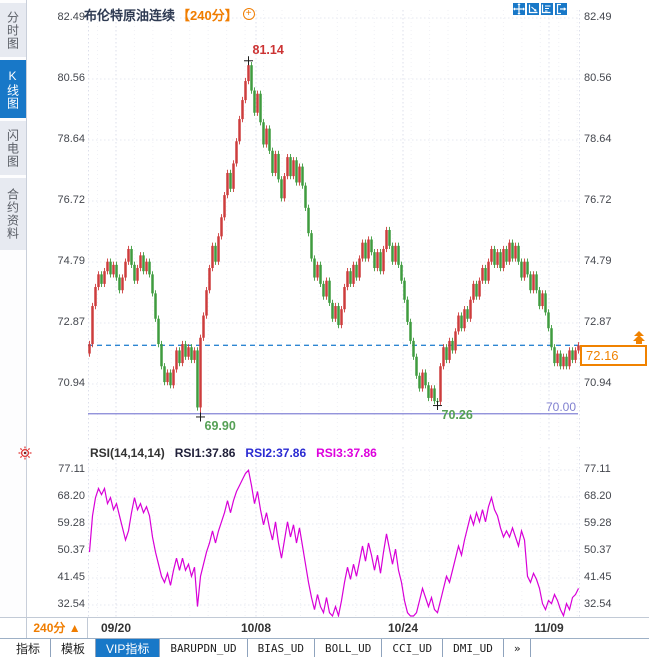 Image resolution: width=649 pixels, height=657 pixels. I want to click on price-axis-label-right: 70.94, so click(598, 383).